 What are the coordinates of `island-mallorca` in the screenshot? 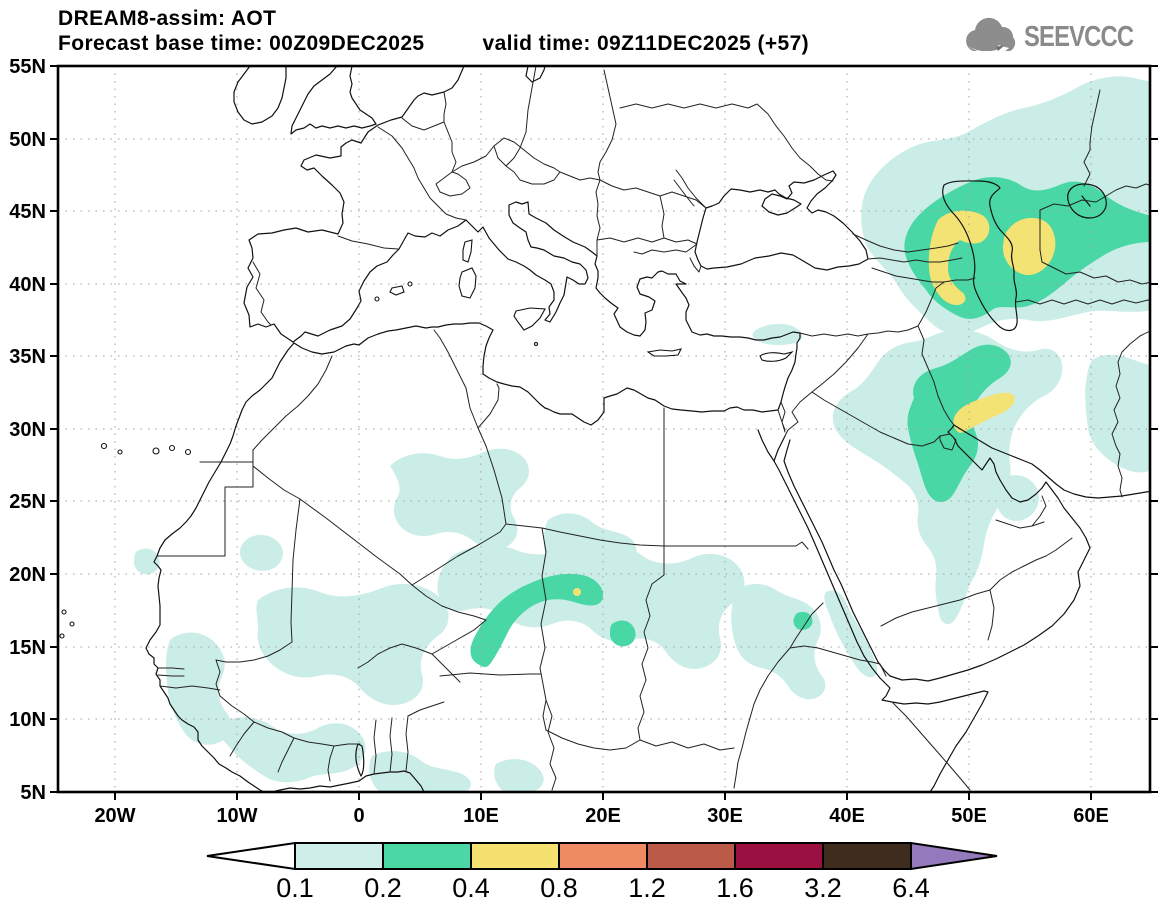 It's located at (397, 290).